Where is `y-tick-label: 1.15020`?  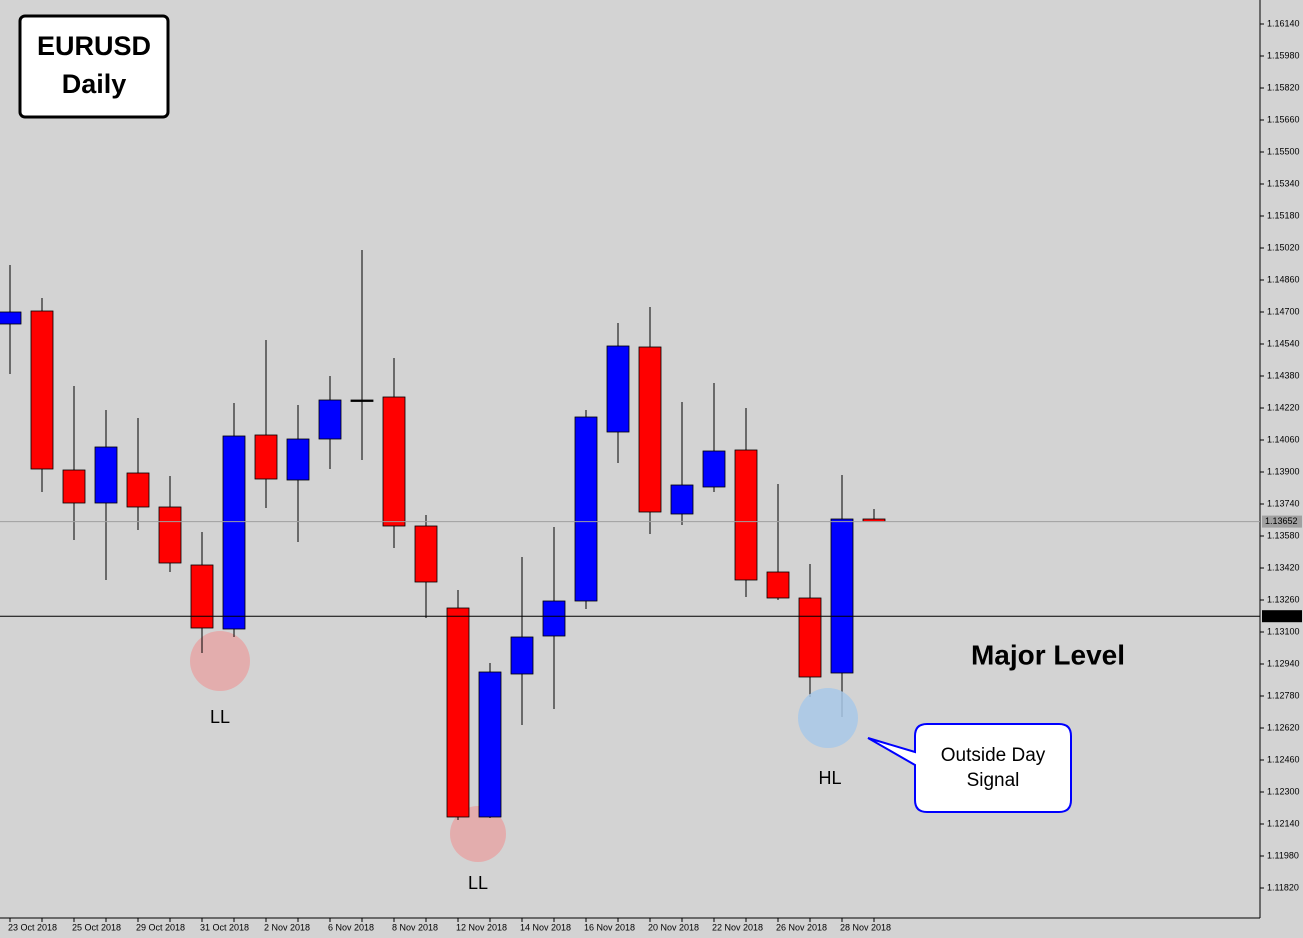 y-tick-label: 1.15020 is located at coordinates (1283, 247).